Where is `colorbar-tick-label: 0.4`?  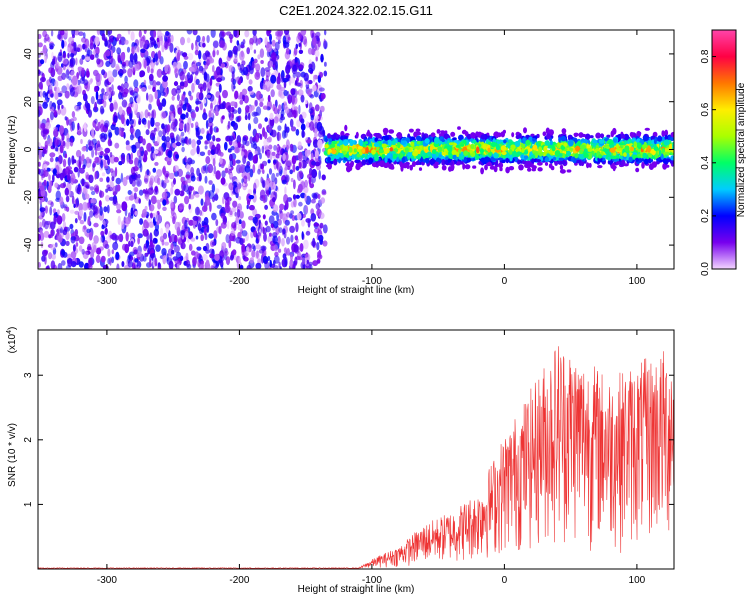 colorbar-tick-label: 0.4 is located at coordinates (705, 162).